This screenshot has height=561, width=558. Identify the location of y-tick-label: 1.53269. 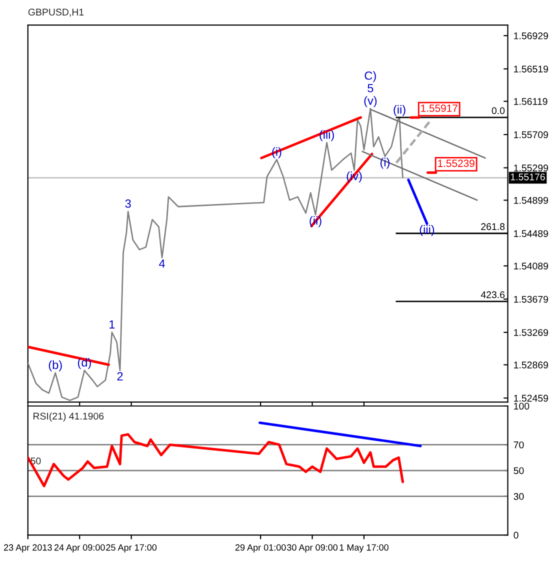
(531, 332).